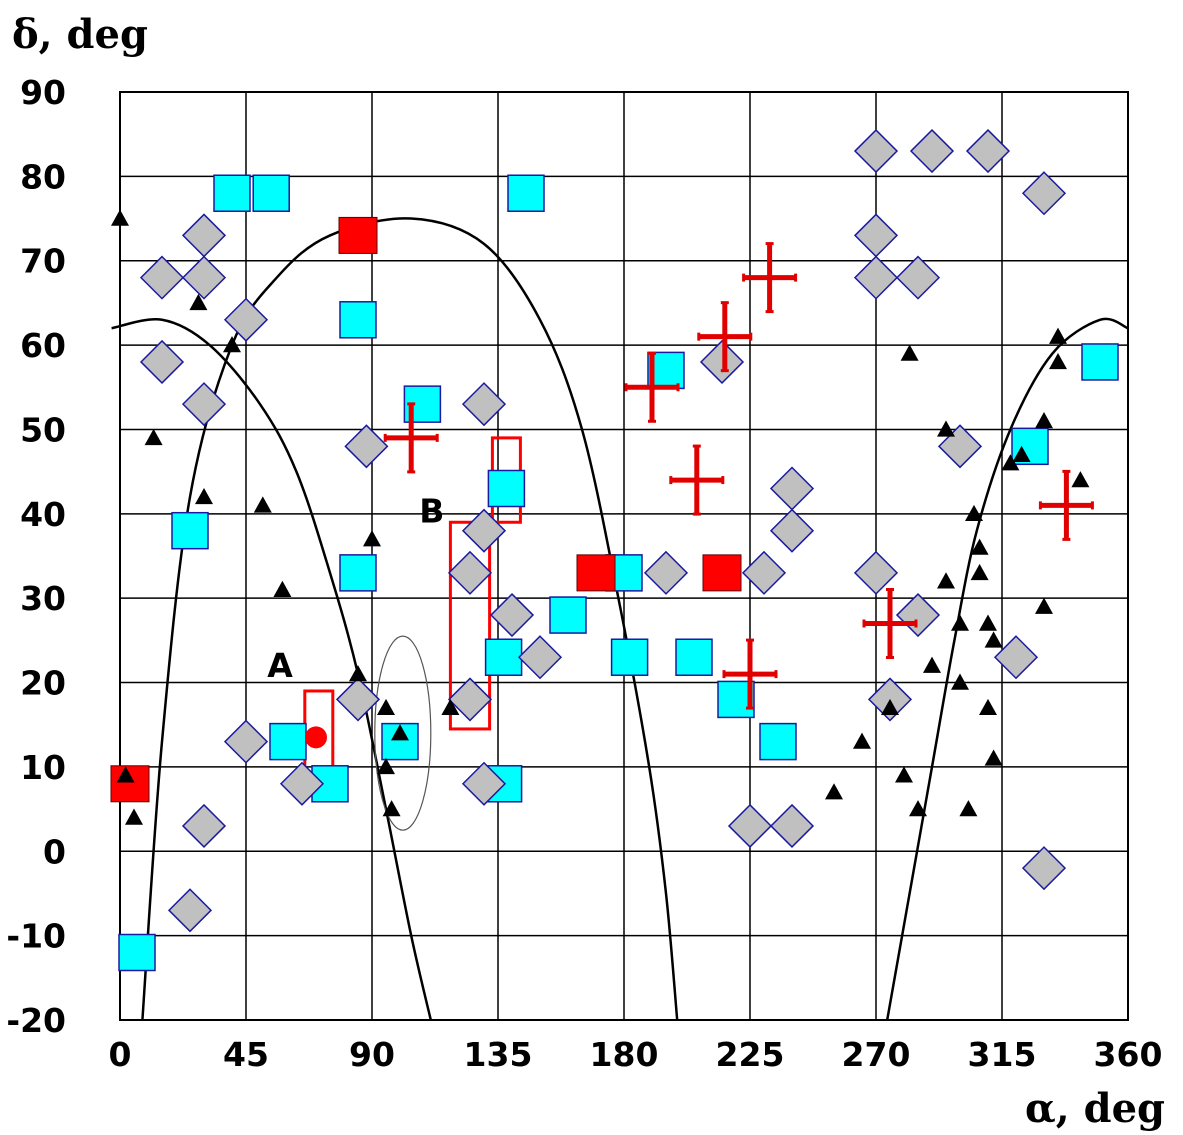 The height and width of the screenshot is (1135, 1183). What do you see at coordinates (43, 92) in the screenshot?
I see `y-tick-label: 90` at bounding box center [43, 92].